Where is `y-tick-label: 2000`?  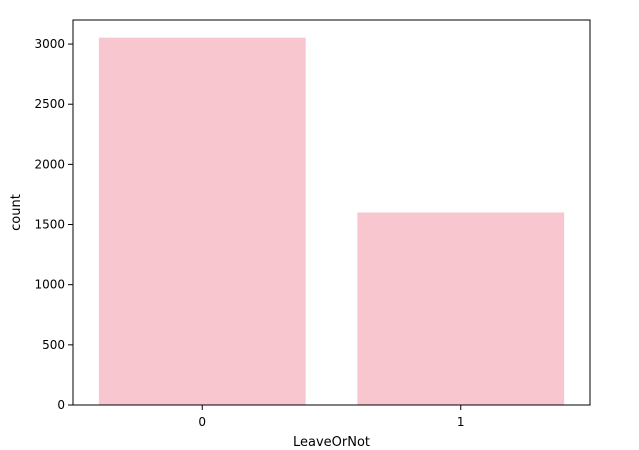
y-tick-label: 2000 is located at coordinates (49, 164).